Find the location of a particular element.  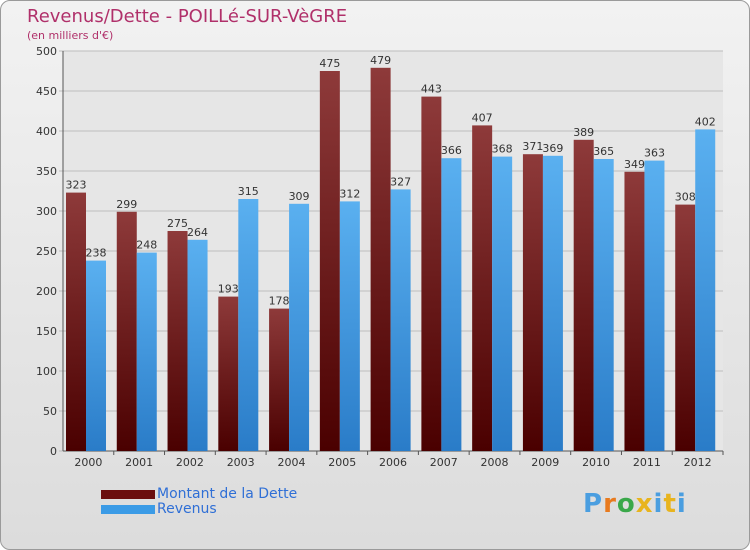

legend-swatch-dette is located at coordinates (128, 494).